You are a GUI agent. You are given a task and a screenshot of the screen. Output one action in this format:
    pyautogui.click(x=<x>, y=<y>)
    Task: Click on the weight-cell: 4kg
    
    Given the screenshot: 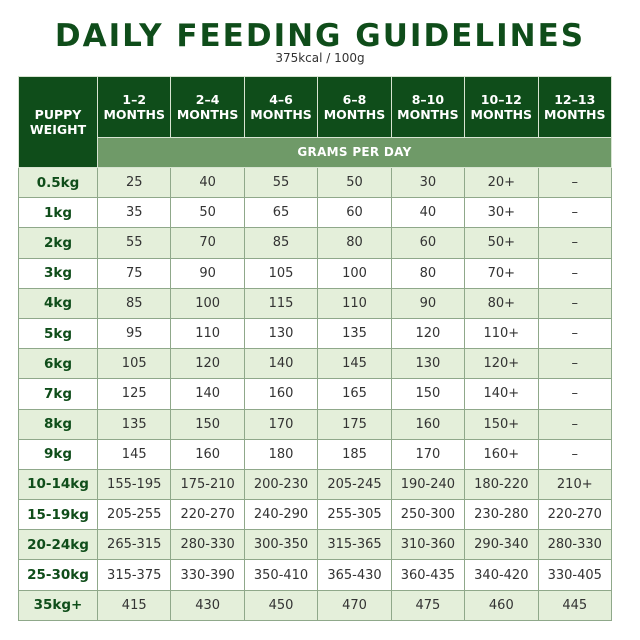 What is the action you would take?
    pyautogui.click(x=58, y=303)
    